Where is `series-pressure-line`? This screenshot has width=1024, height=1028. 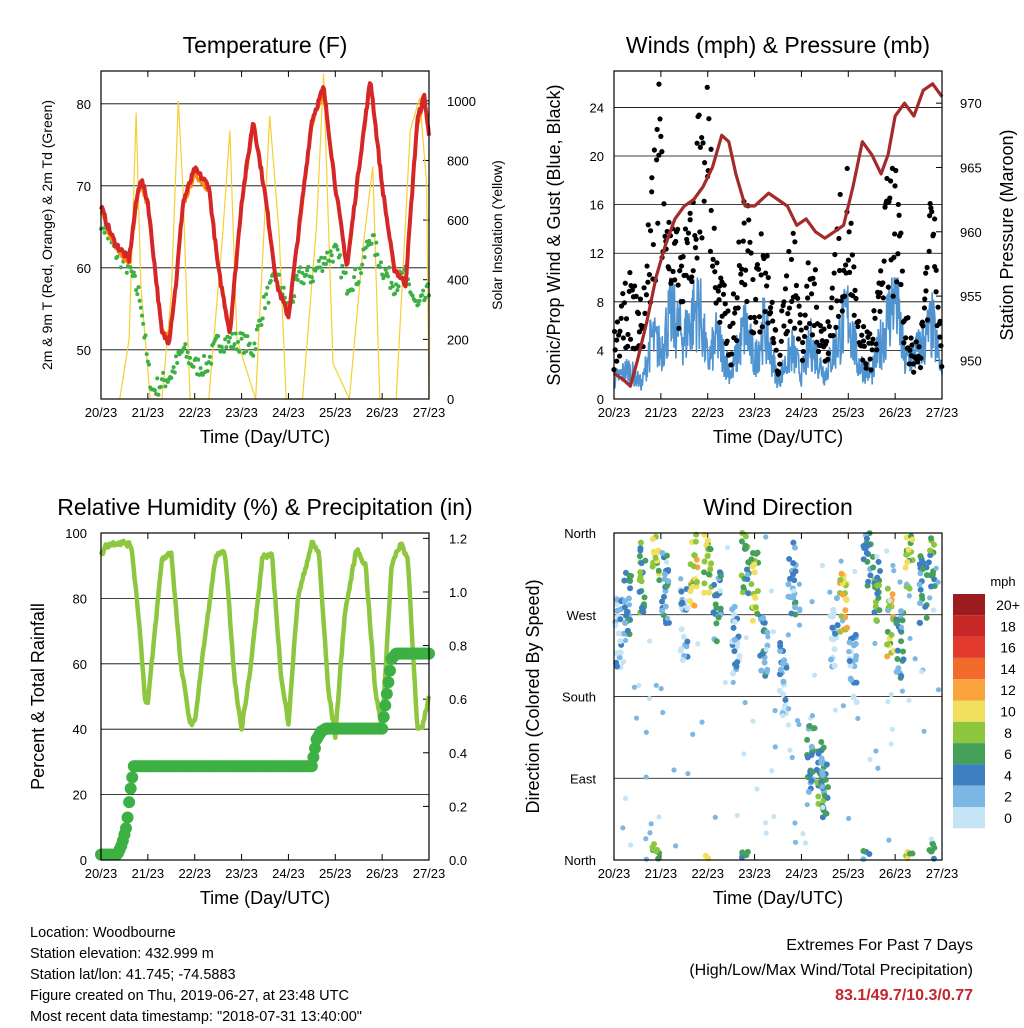
series-pressure-line is located at coordinates (778, 235).